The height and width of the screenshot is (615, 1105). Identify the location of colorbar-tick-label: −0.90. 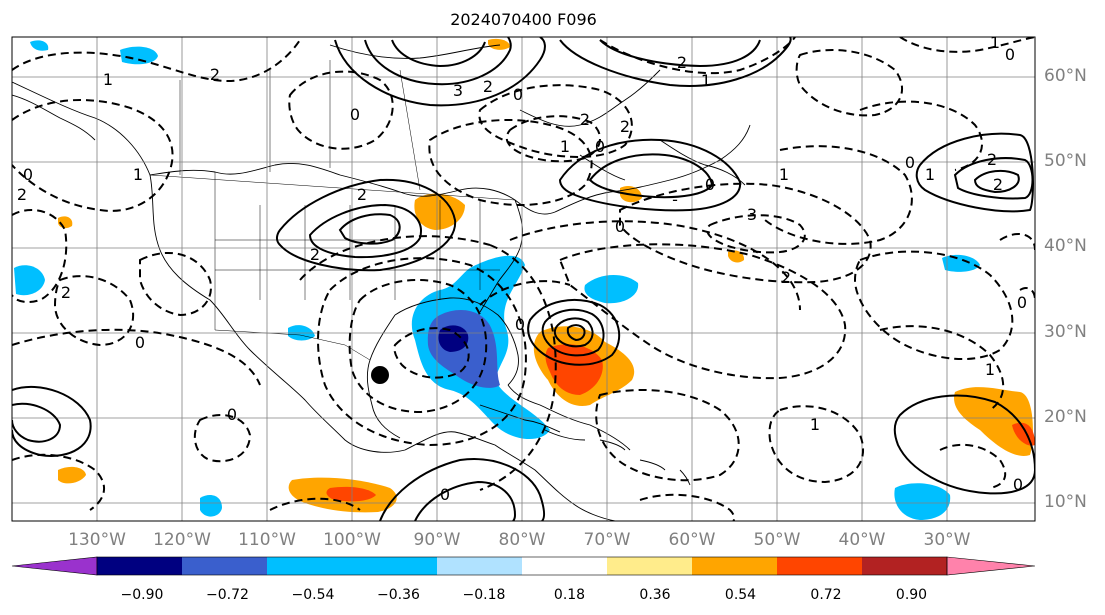
(142, 595).